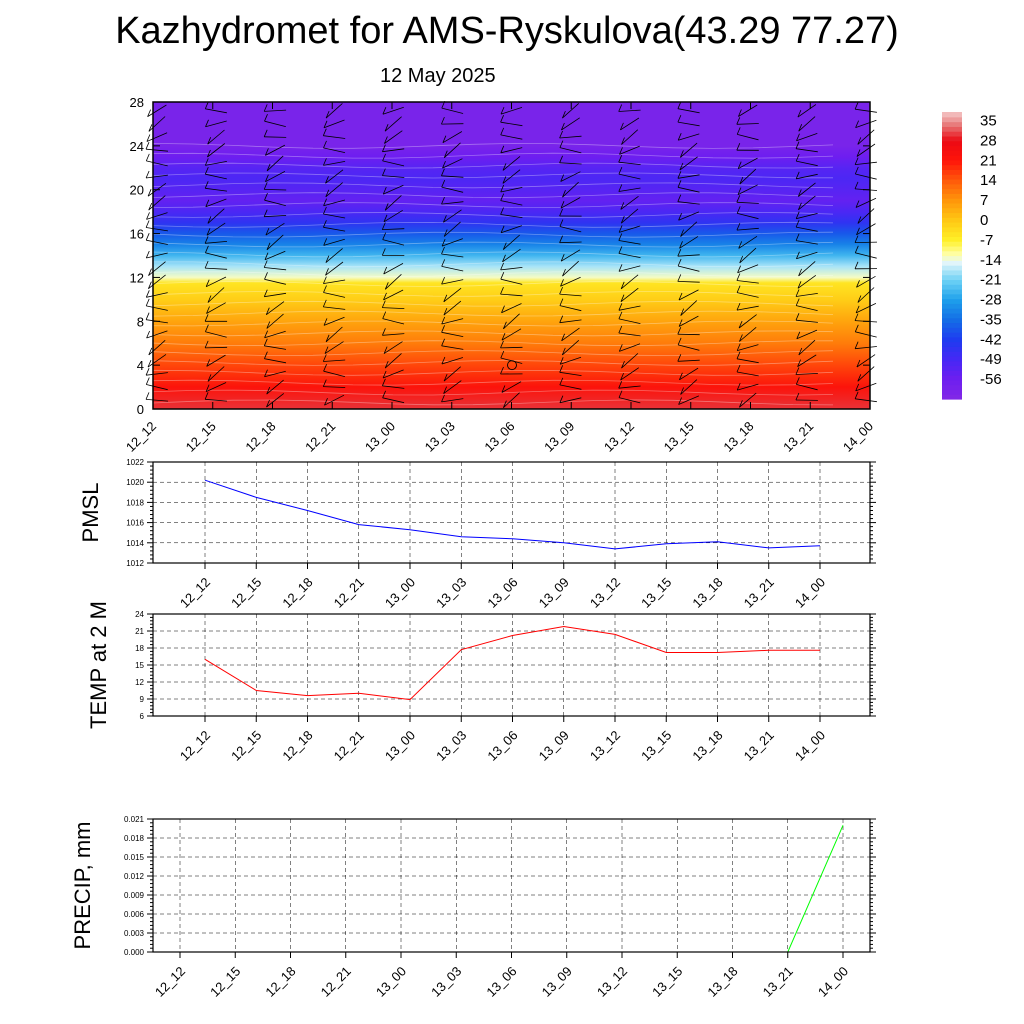 The image size is (1024, 1024). What do you see at coordinates (707, 593) in the screenshot?
I see `x-tick-label: 13_18` at bounding box center [707, 593].